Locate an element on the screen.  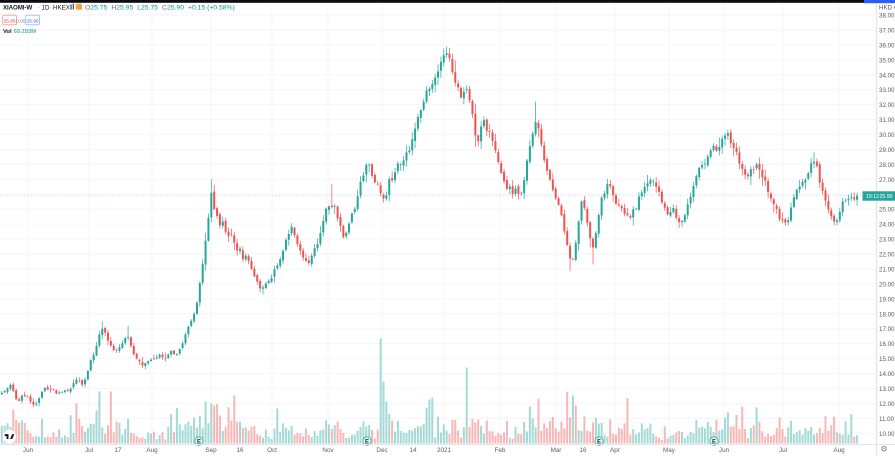
svg-text: 27.00 is located at coordinates (887, 180).